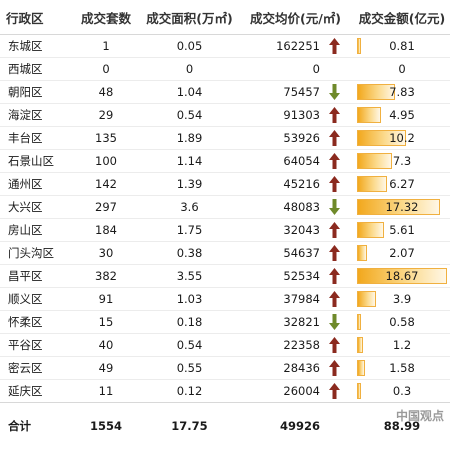 This screenshot has height=449, width=450. I want to click on units-cell: 297, so click(106, 207).